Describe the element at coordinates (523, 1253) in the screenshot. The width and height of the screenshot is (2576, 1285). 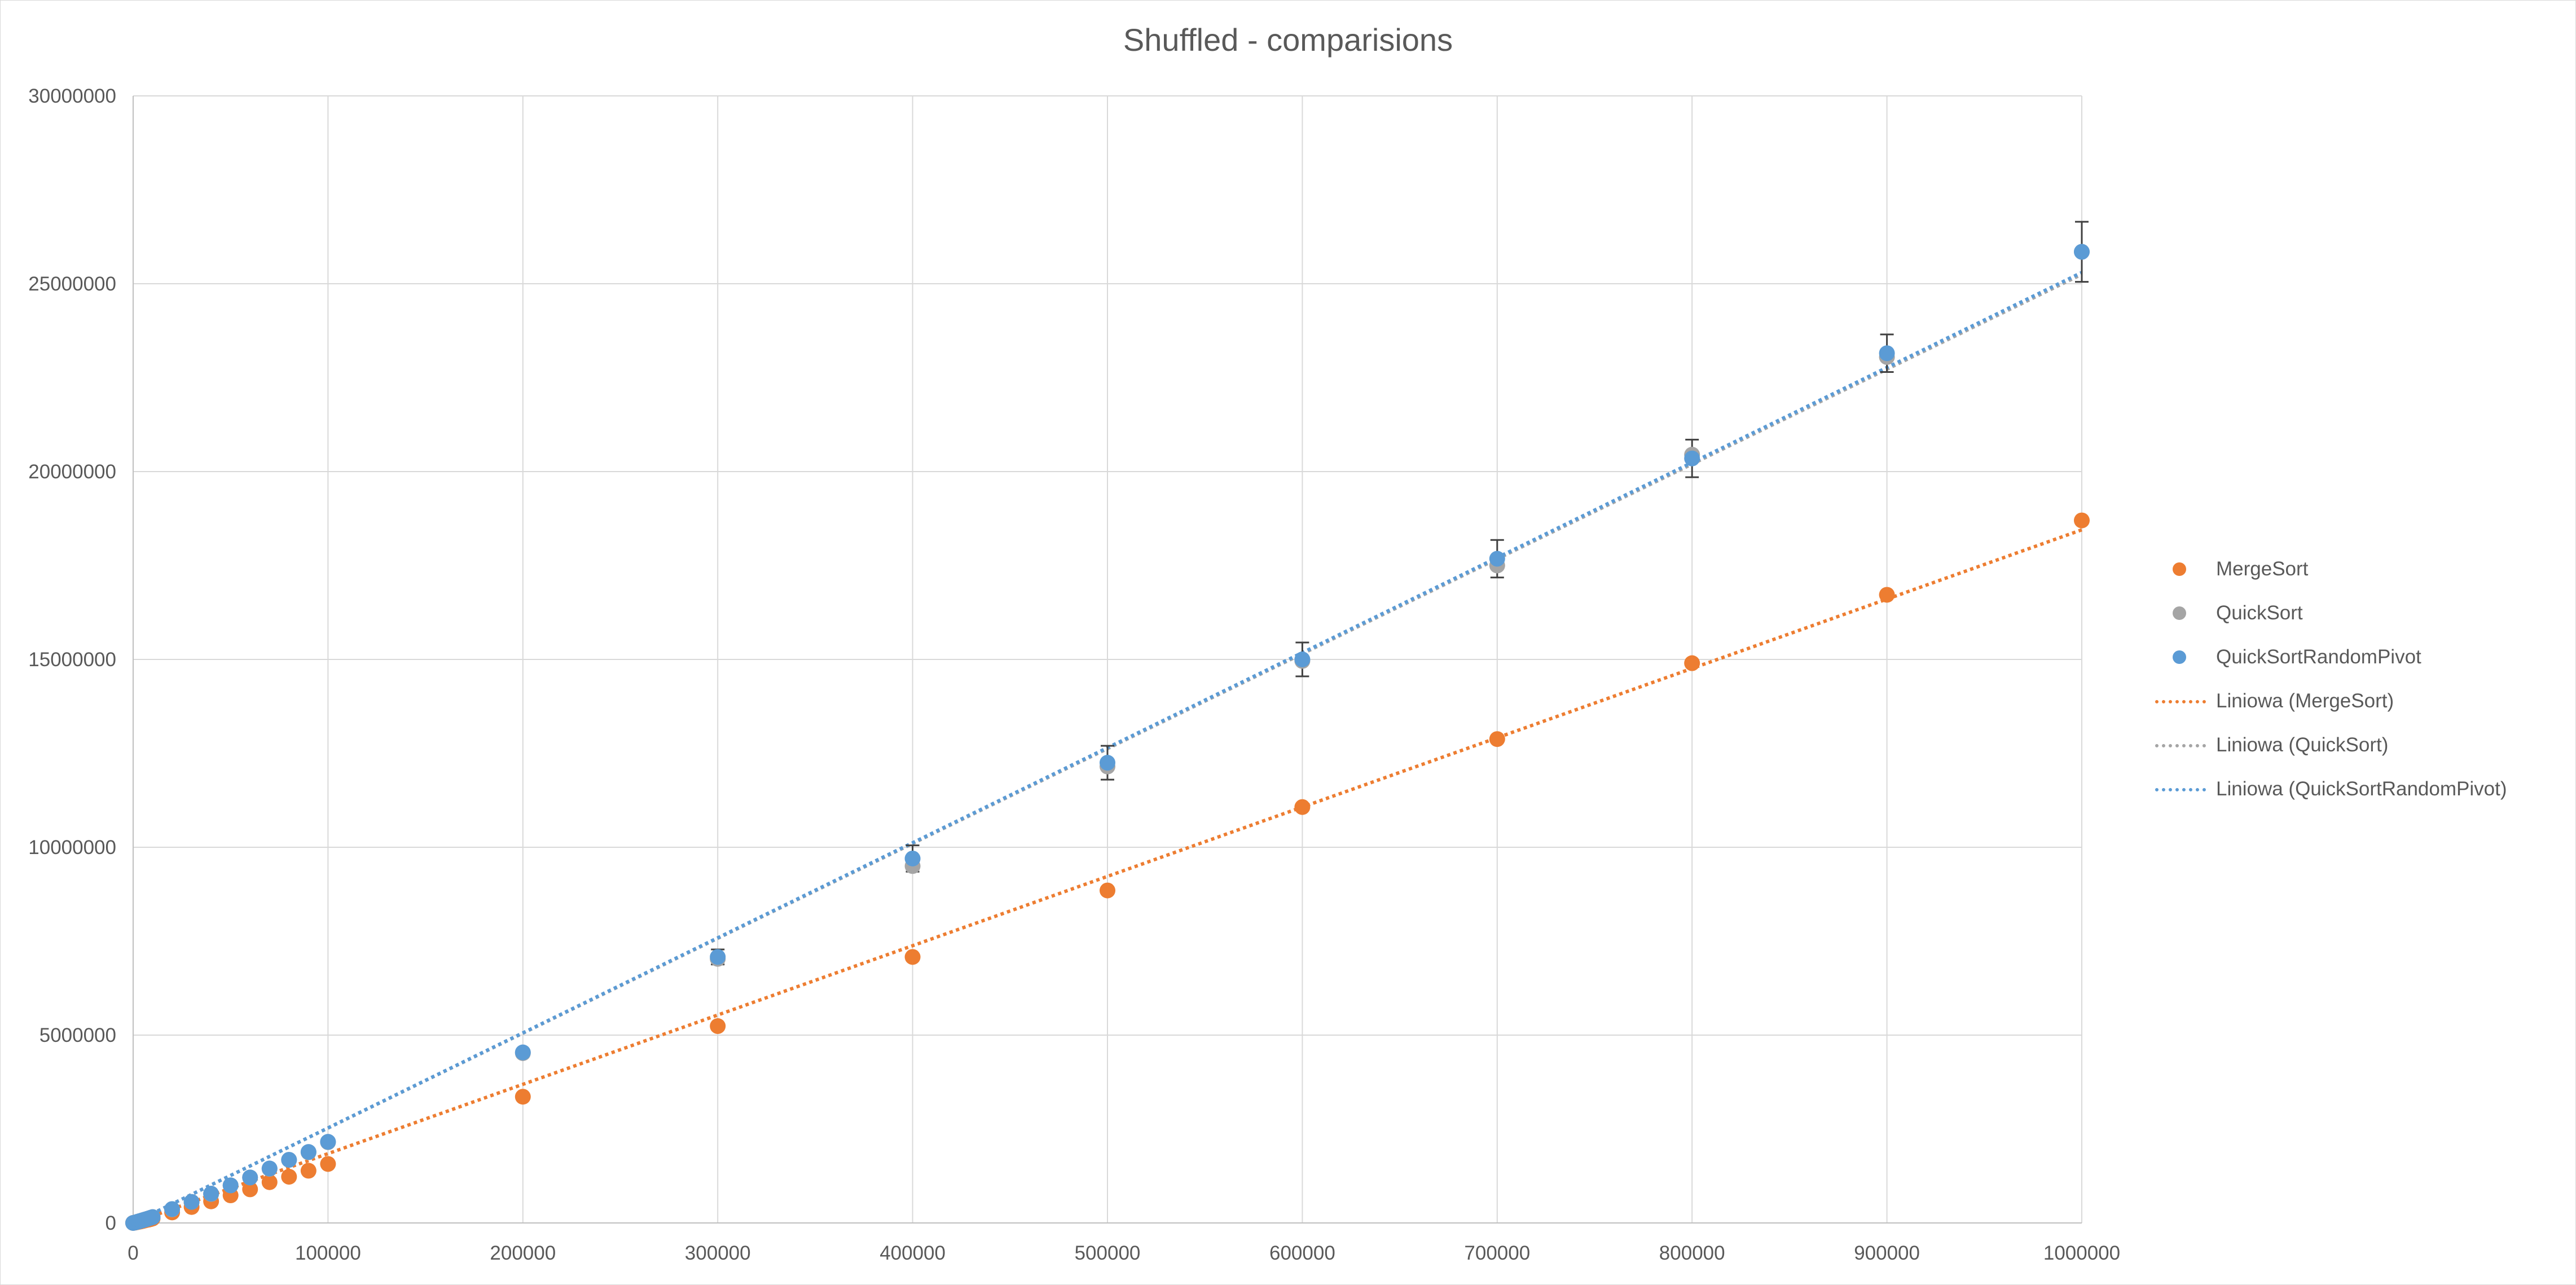
I see `x-tick-label: 200000` at that location.